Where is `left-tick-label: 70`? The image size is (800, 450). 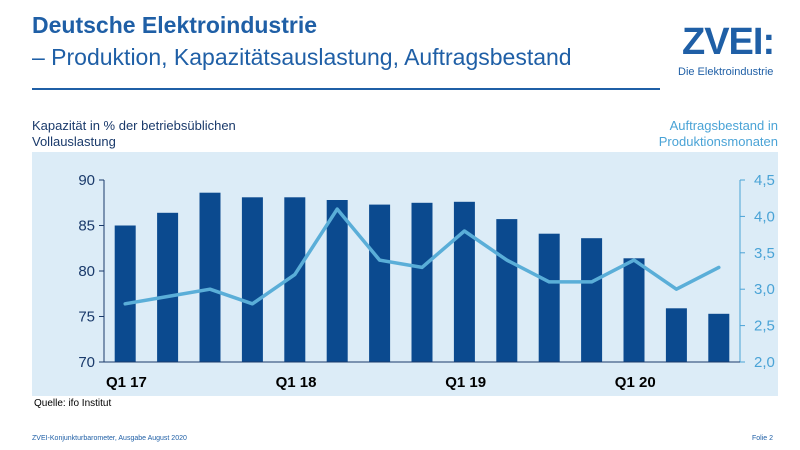 left-tick-label: 70 is located at coordinates (86, 362).